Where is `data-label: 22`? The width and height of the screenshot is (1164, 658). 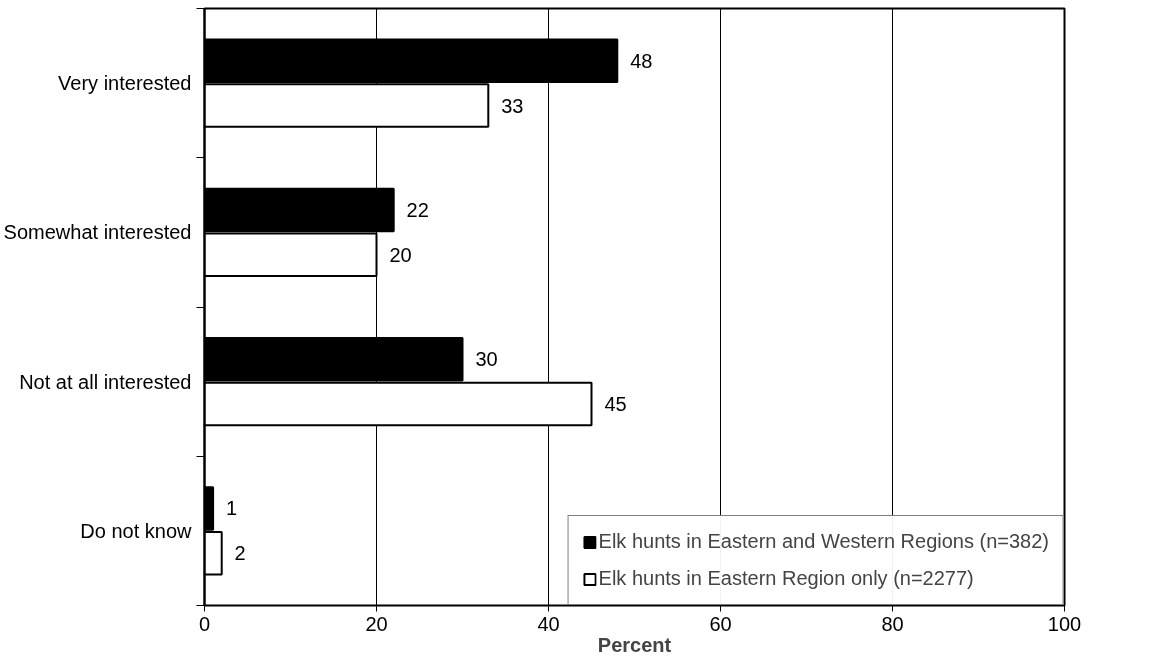
data-label: 22 is located at coordinates (417, 209).